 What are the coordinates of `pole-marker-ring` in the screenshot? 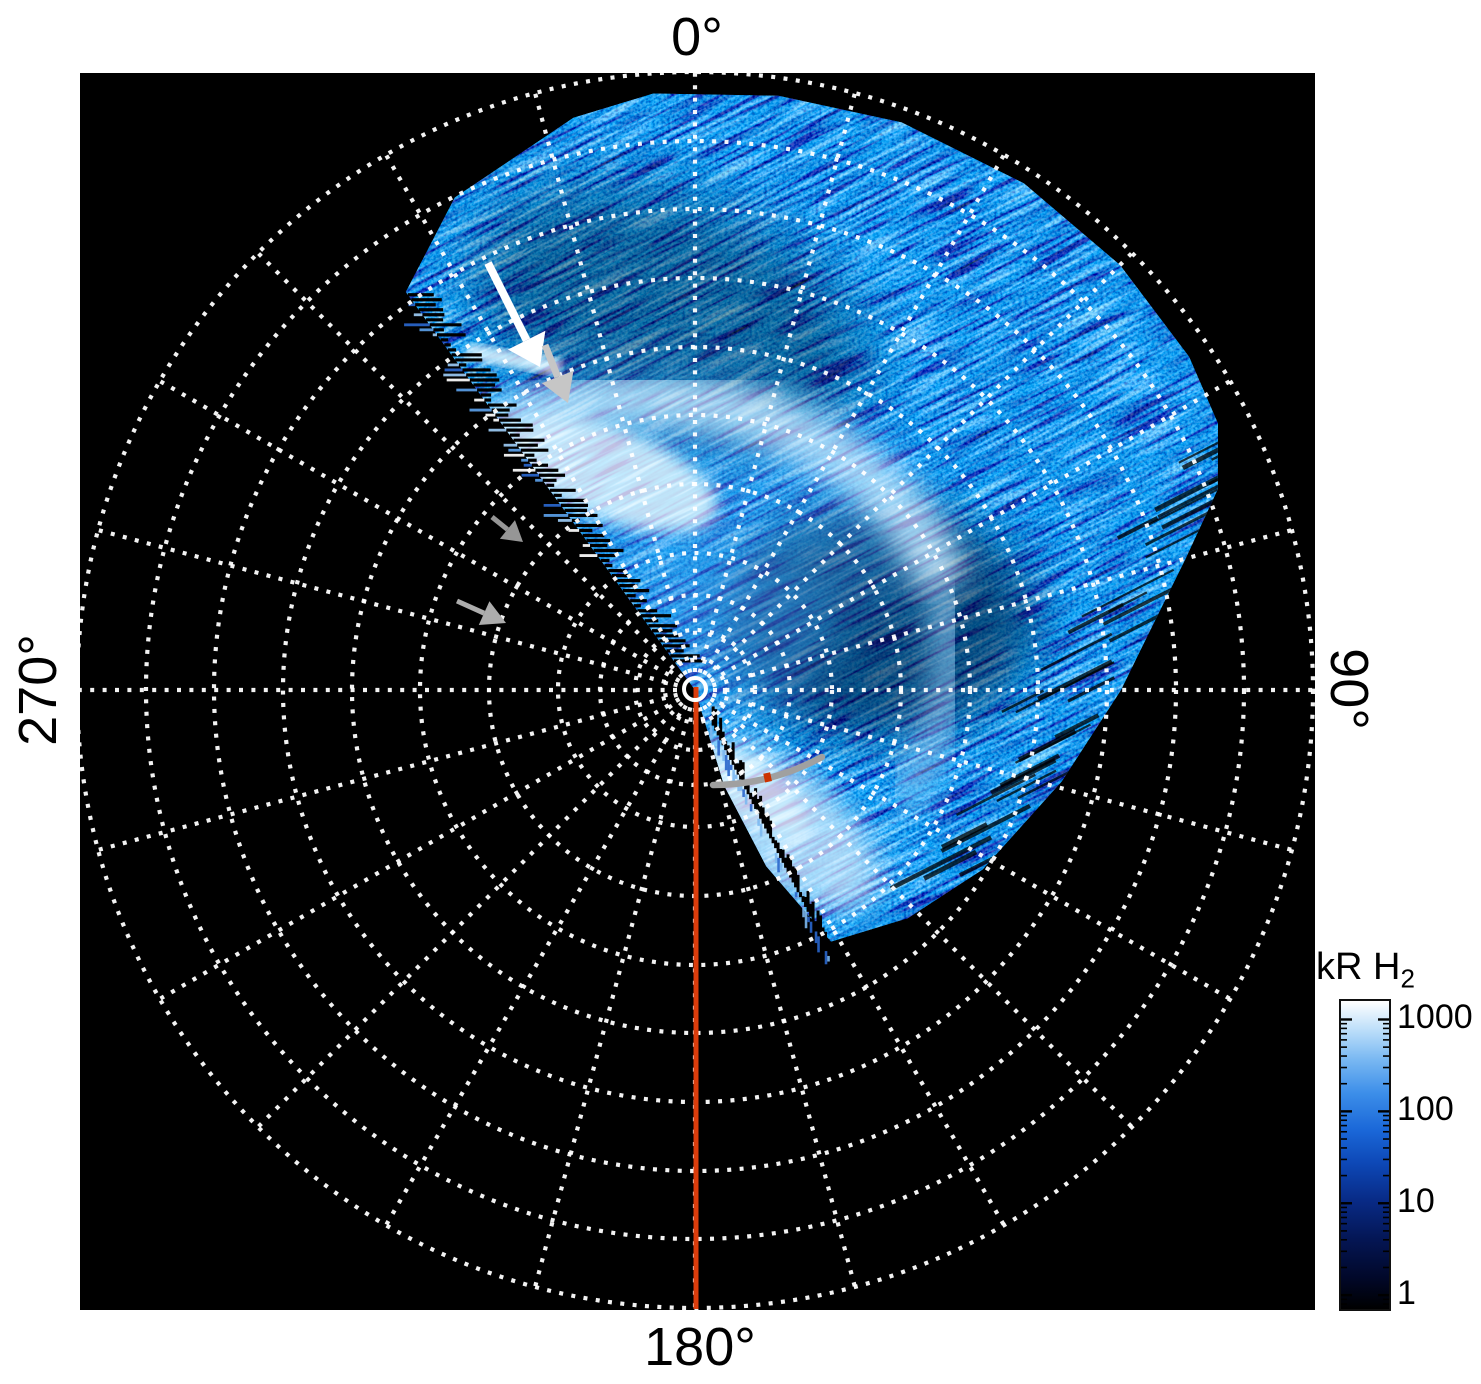 It's located at (695, 689).